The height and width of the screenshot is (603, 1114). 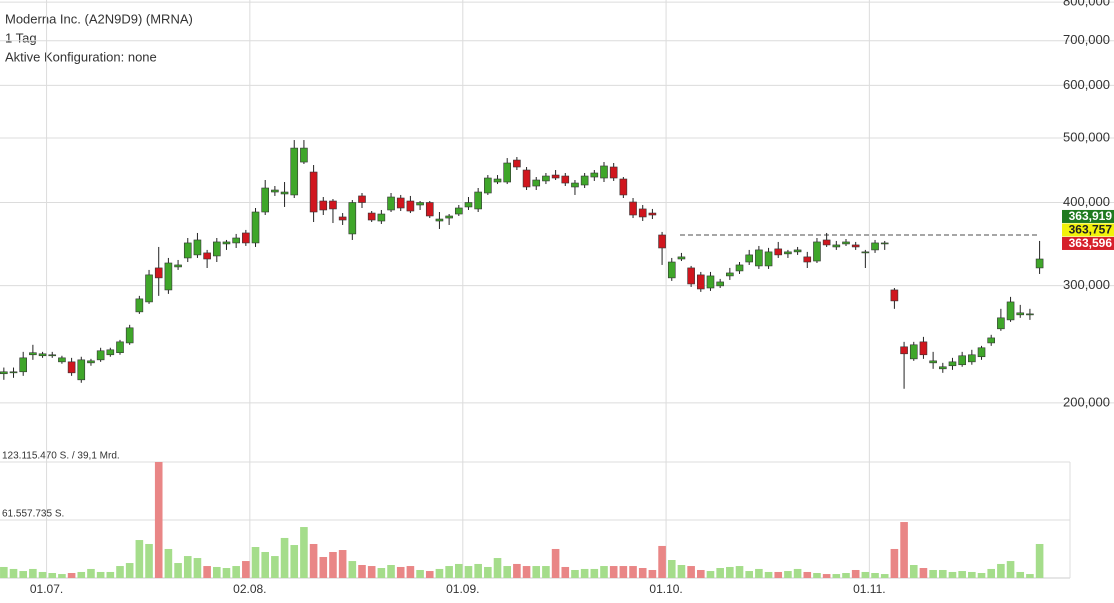 I want to click on x-tick-label: 01.09., so click(x=462, y=589).